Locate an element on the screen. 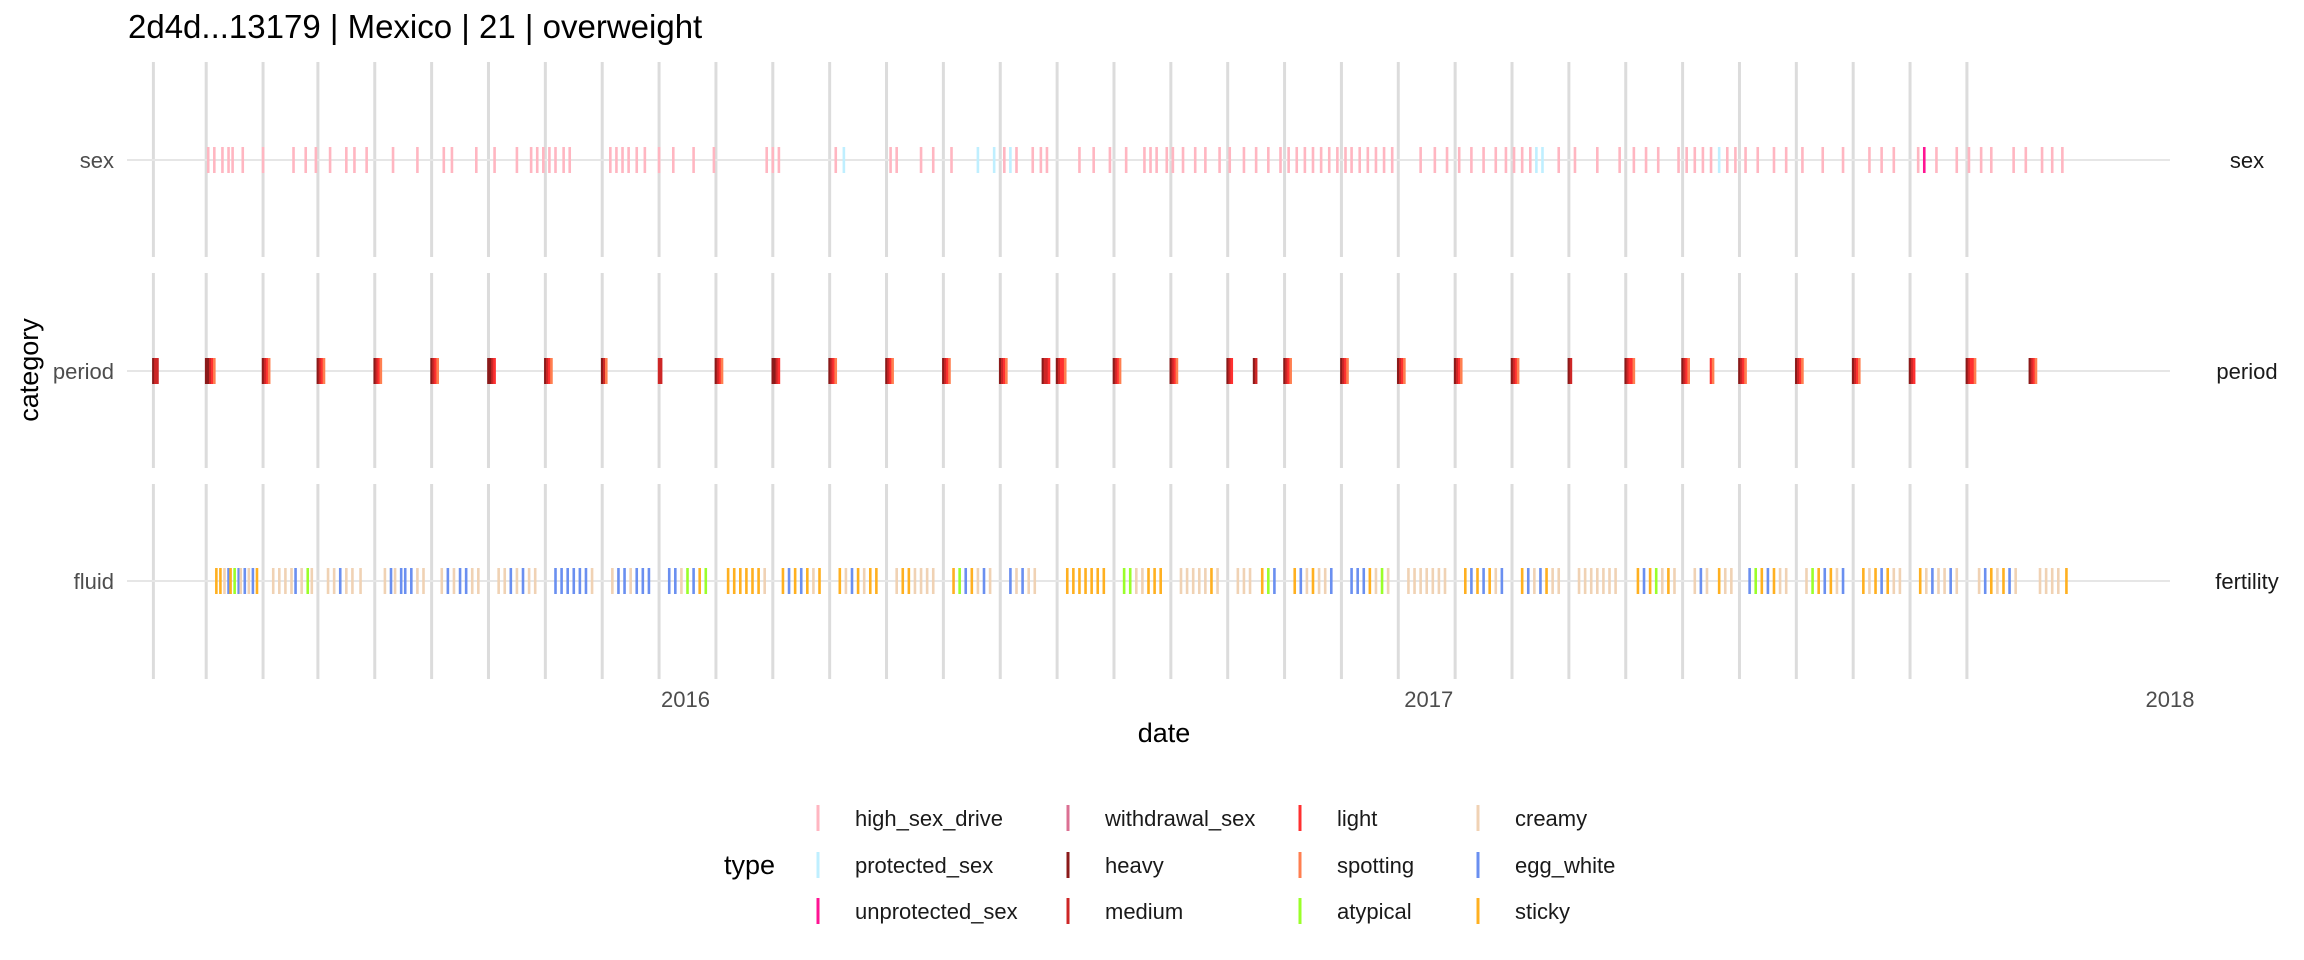  series-sex is located at coordinates (1135, 160).